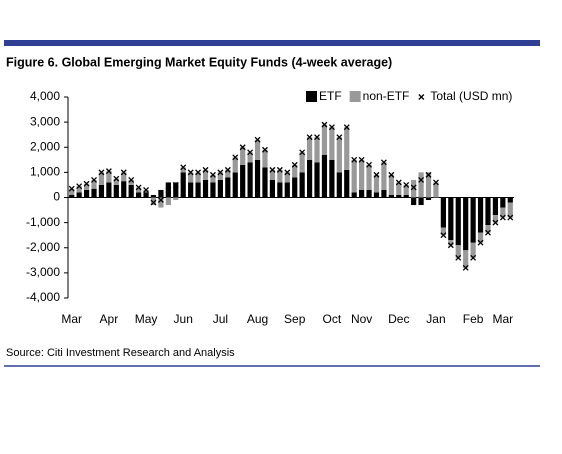 This screenshot has height=454, width=562. I want to click on x-tick-label: Nov, so click(361, 319).